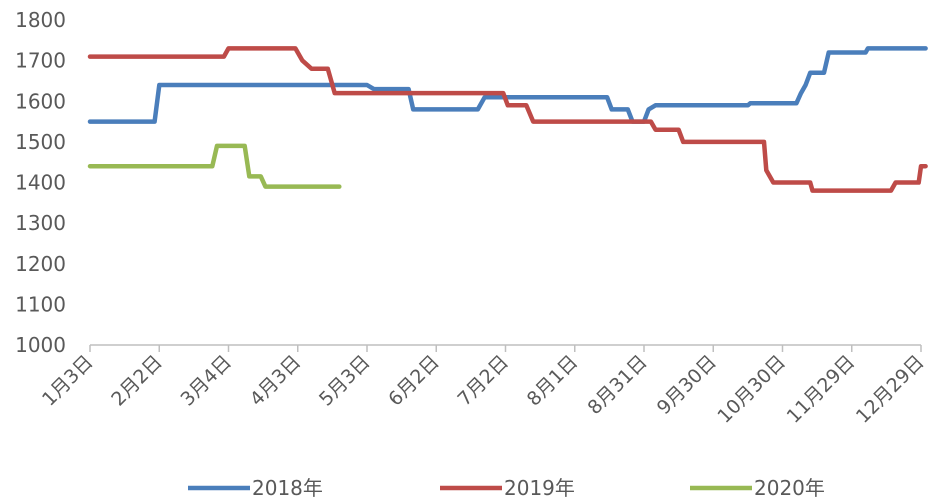  Describe the element at coordinates (345, 381) in the screenshot. I see `x-tick-label: 5月3日` at that location.